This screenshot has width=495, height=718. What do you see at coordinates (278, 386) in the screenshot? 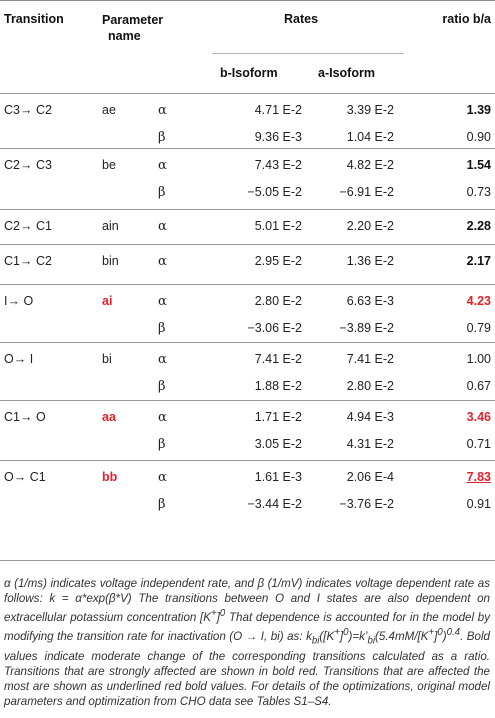
I see `b-isoform-value: 1.88 E-2` at bounding box center [278, 386].